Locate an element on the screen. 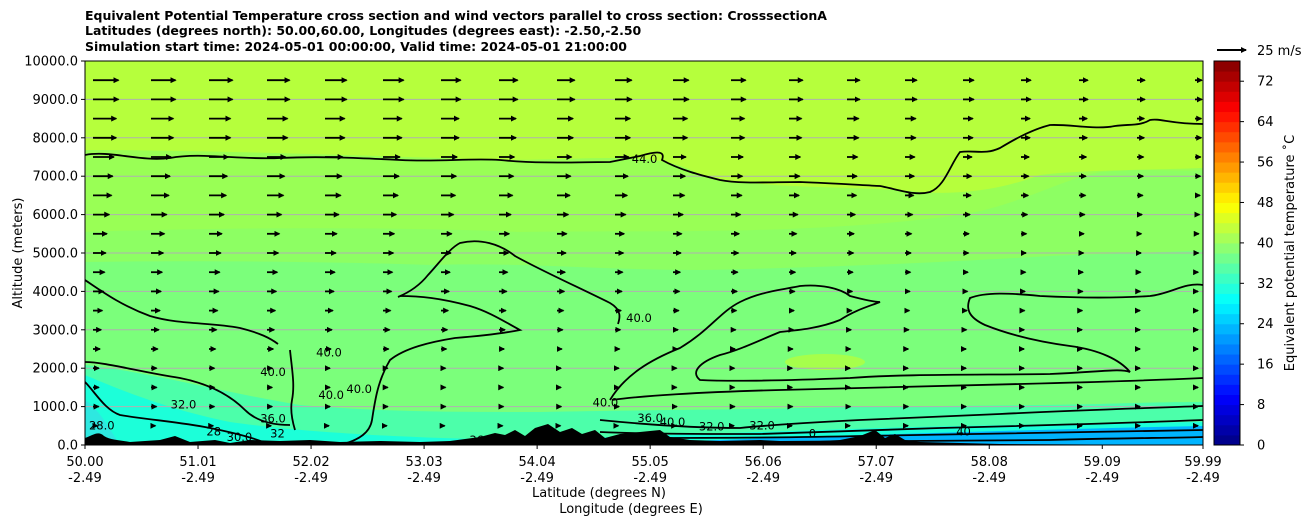 This screenshot has width=1308, height=526. contour-label: 44.0 is located at coordinates (645, 159).